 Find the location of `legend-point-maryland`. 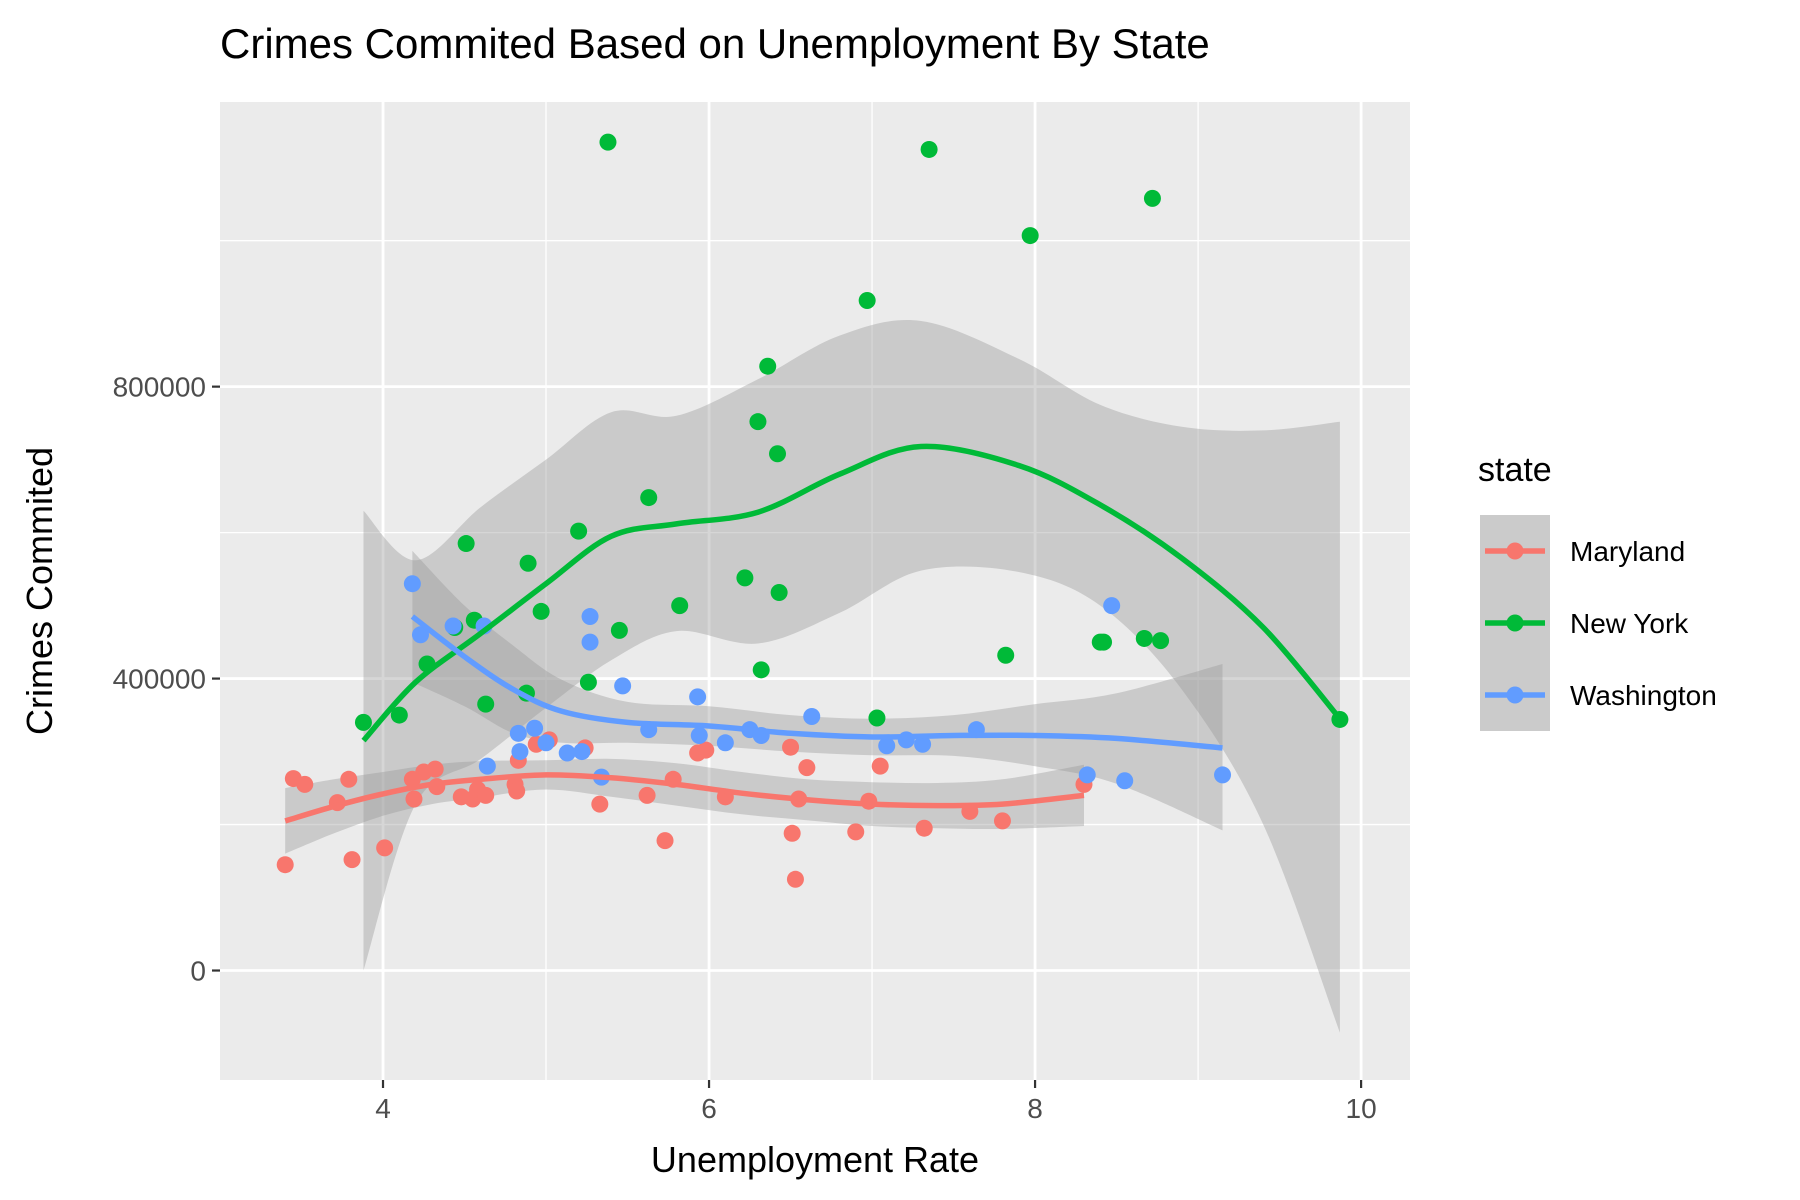

legend-point-maryland is located at coordinates (1515, 551).